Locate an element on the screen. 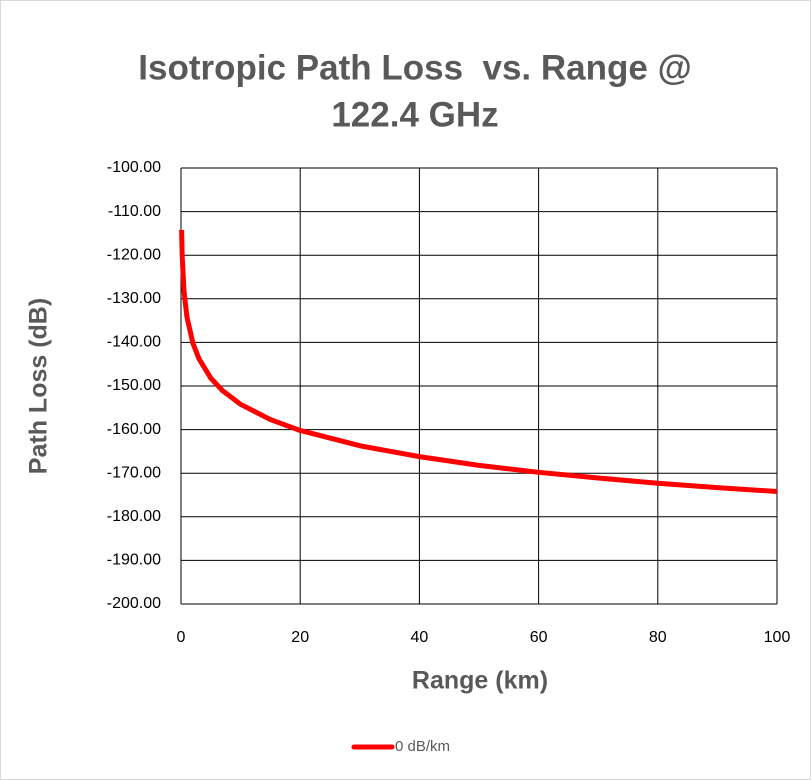 This screenshot has width=811, height=780. x-tick-label: 20 is located at coordinates (300, 637).